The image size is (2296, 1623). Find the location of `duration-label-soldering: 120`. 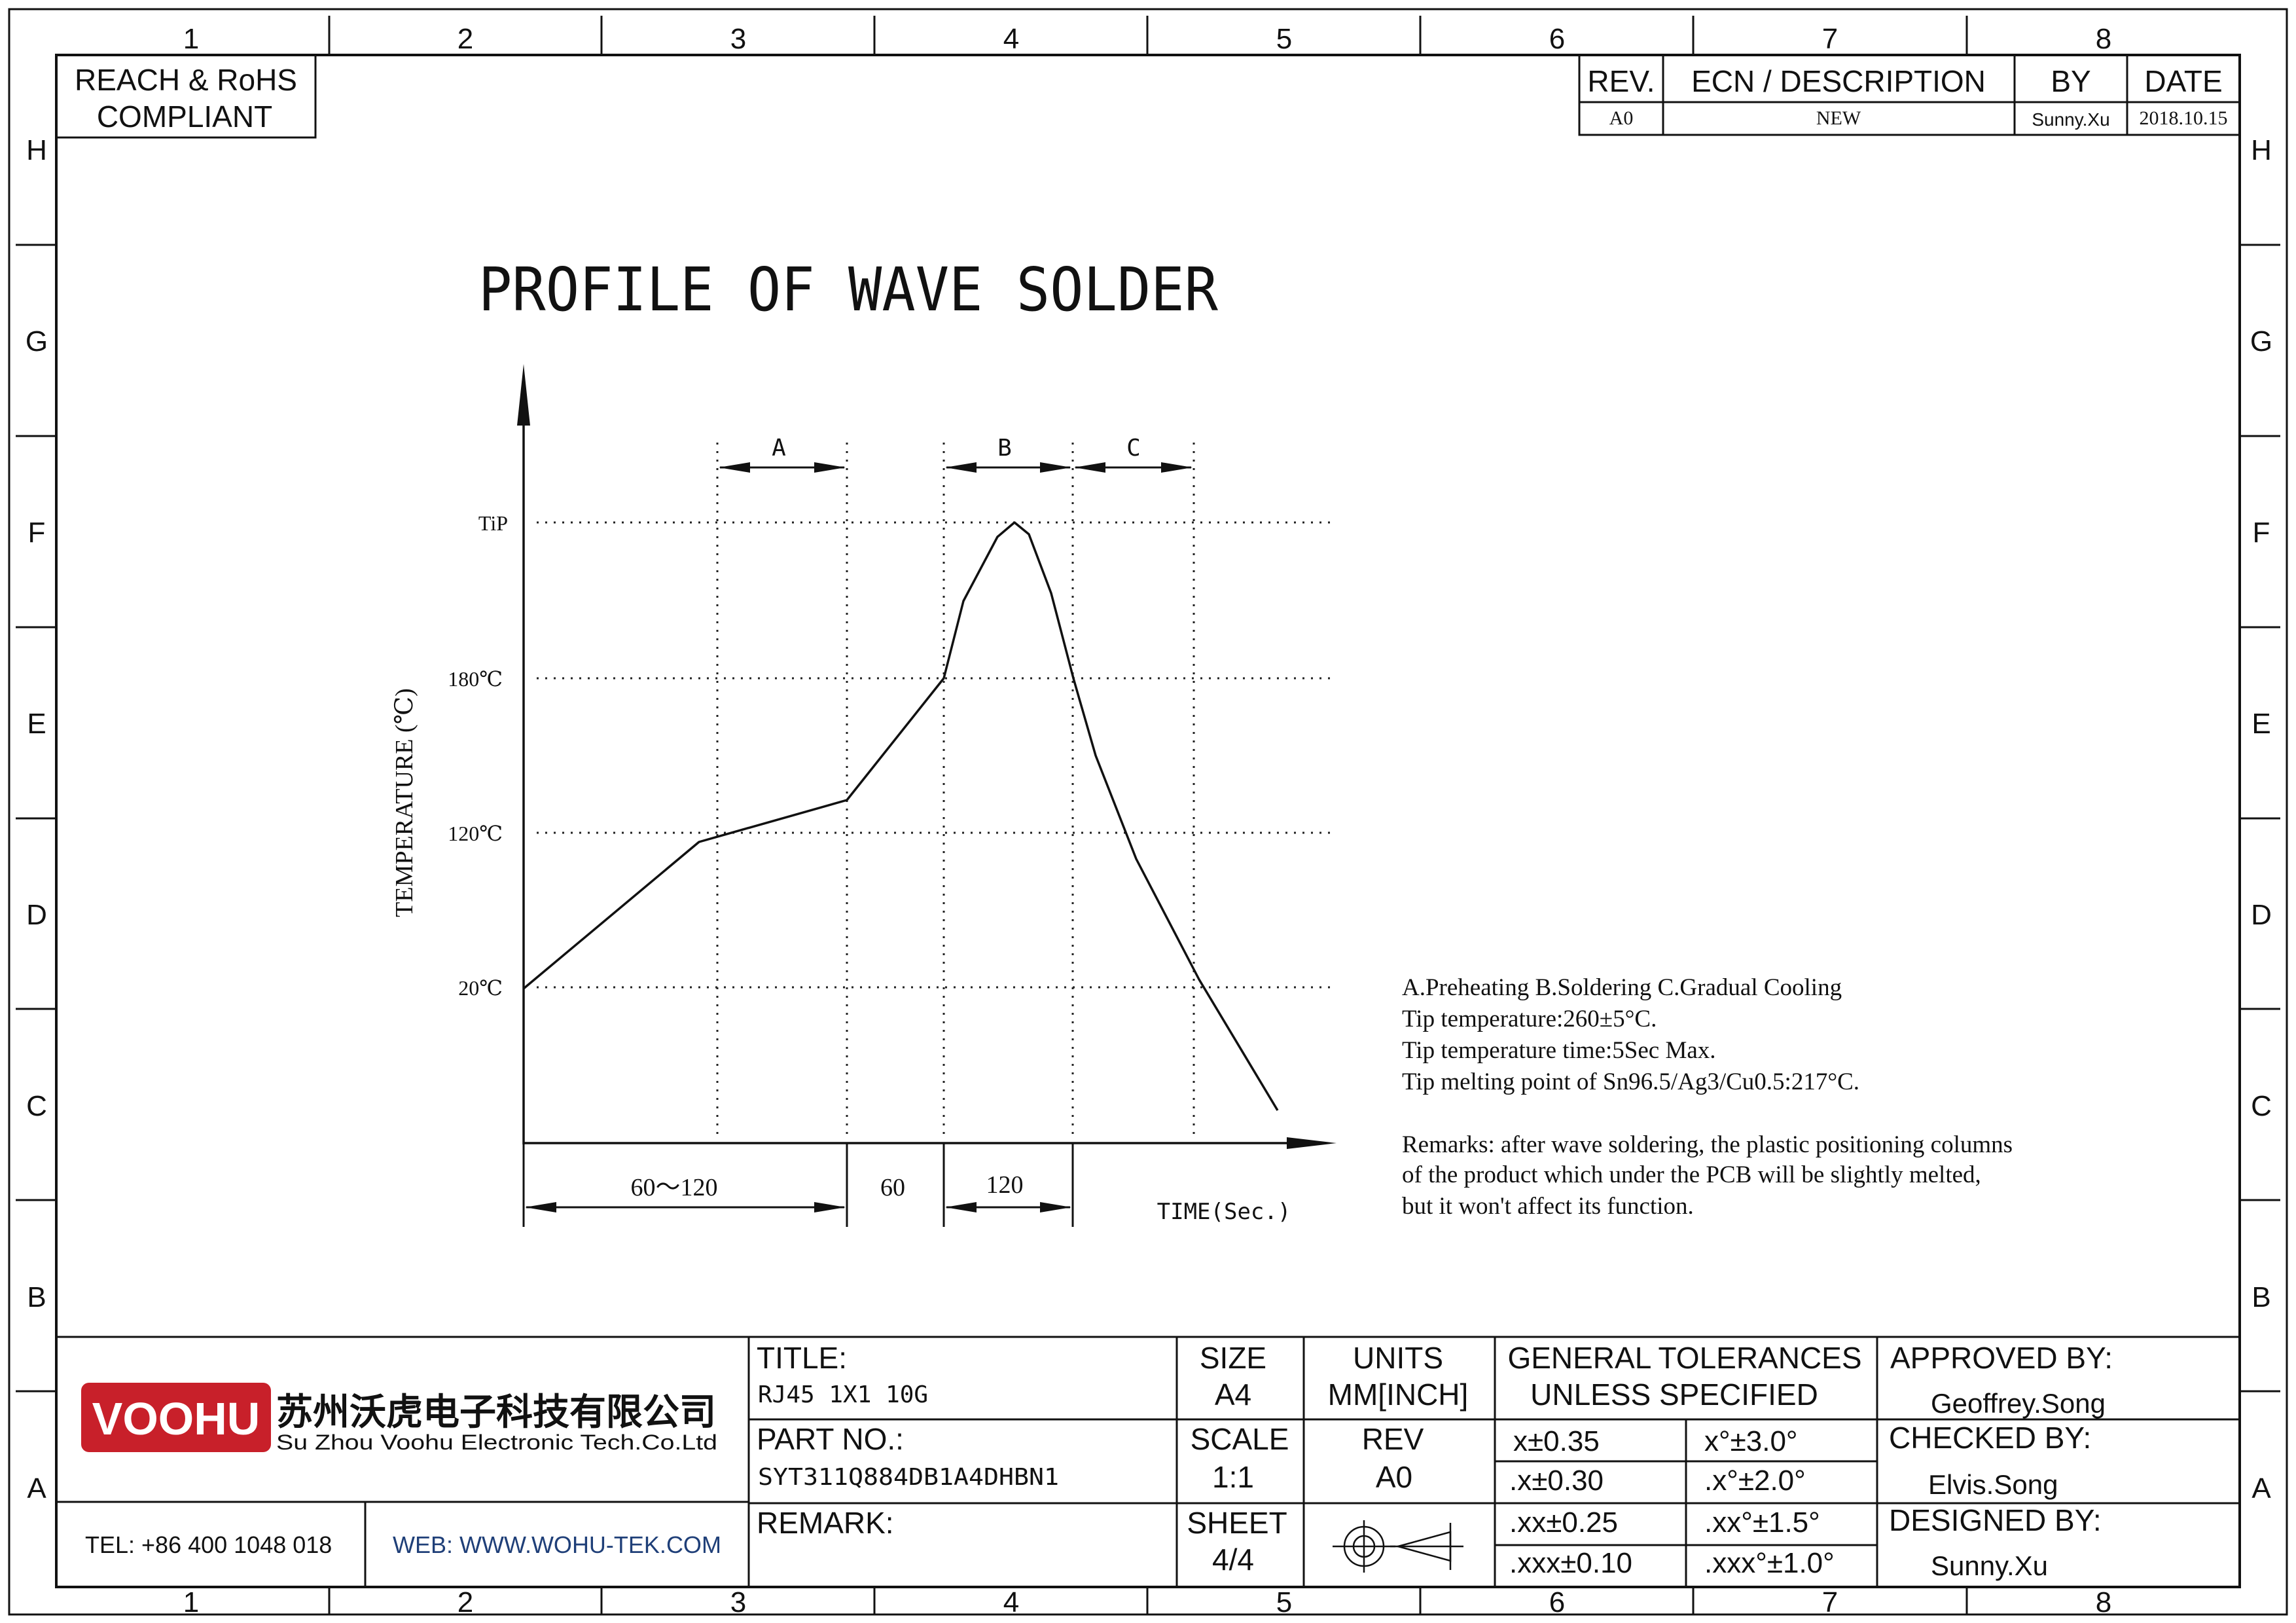

duration-label-soldering: 120 is located at coordinates (1005, 1185).